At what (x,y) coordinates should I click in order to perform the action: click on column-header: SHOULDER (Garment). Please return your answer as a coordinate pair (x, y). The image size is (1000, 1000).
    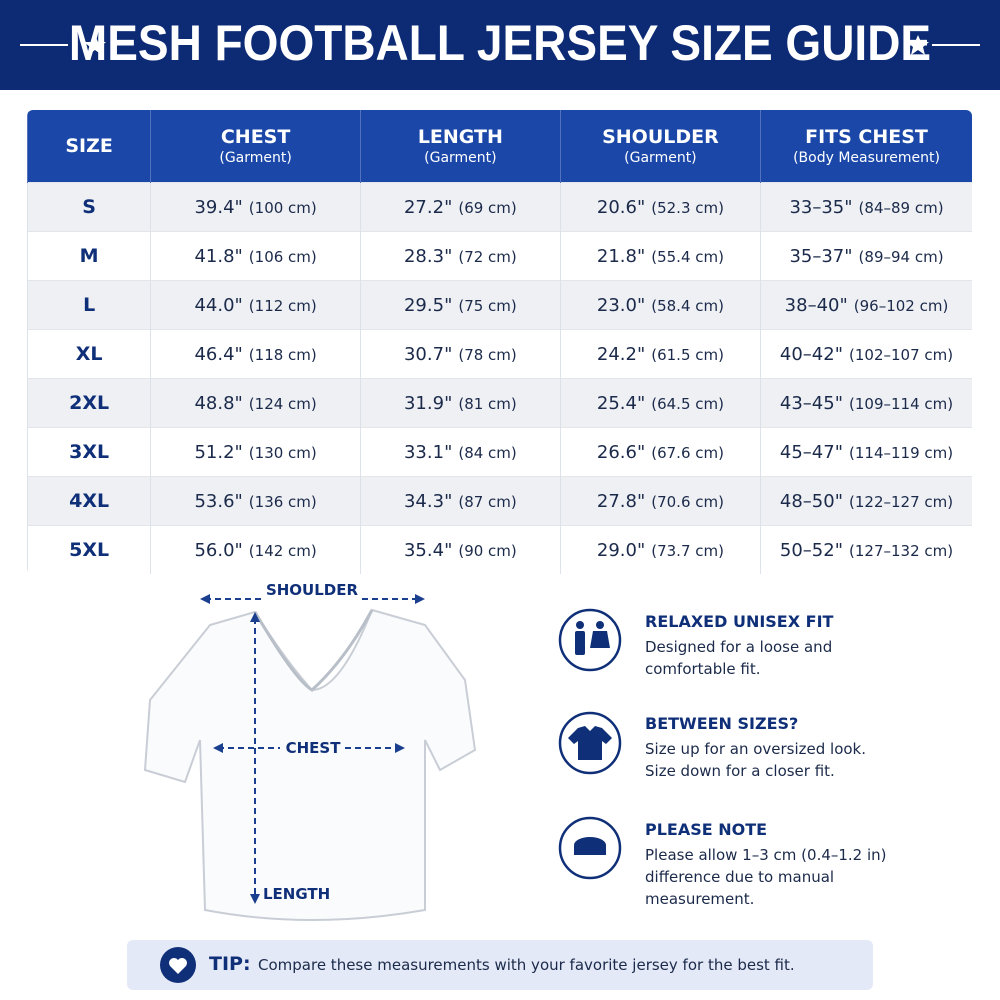
    Looking at the image, I should click on (660, 146).